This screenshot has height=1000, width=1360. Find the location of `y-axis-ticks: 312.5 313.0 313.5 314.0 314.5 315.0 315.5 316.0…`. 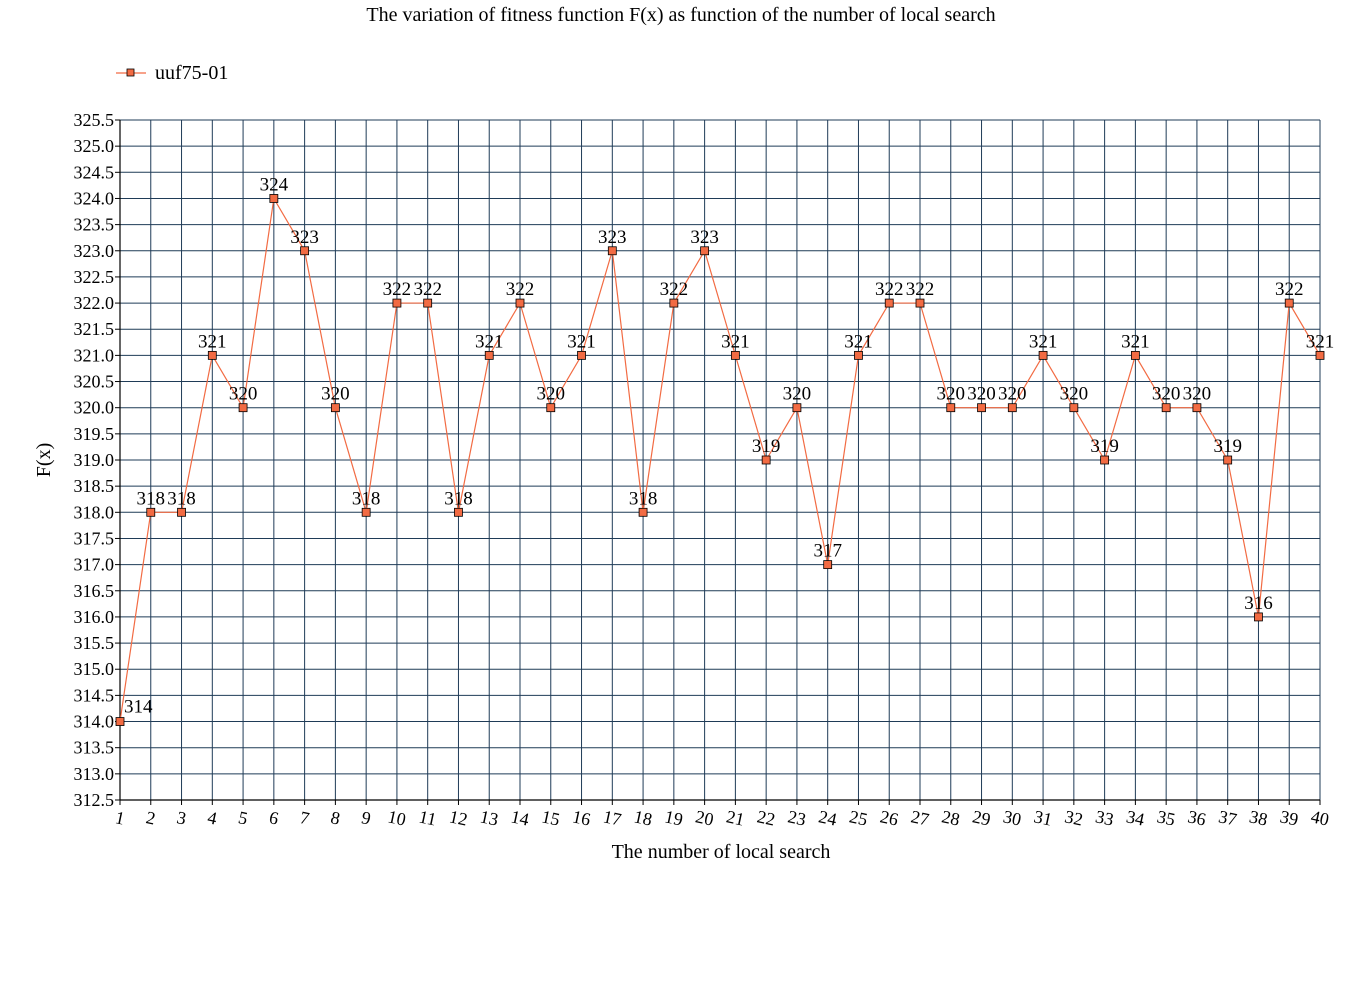

y-axis-ticks: 312.5 313.0 313.5 314.0 314.5 315.0 315.5 316.0… is located at coordinates (97, 460).